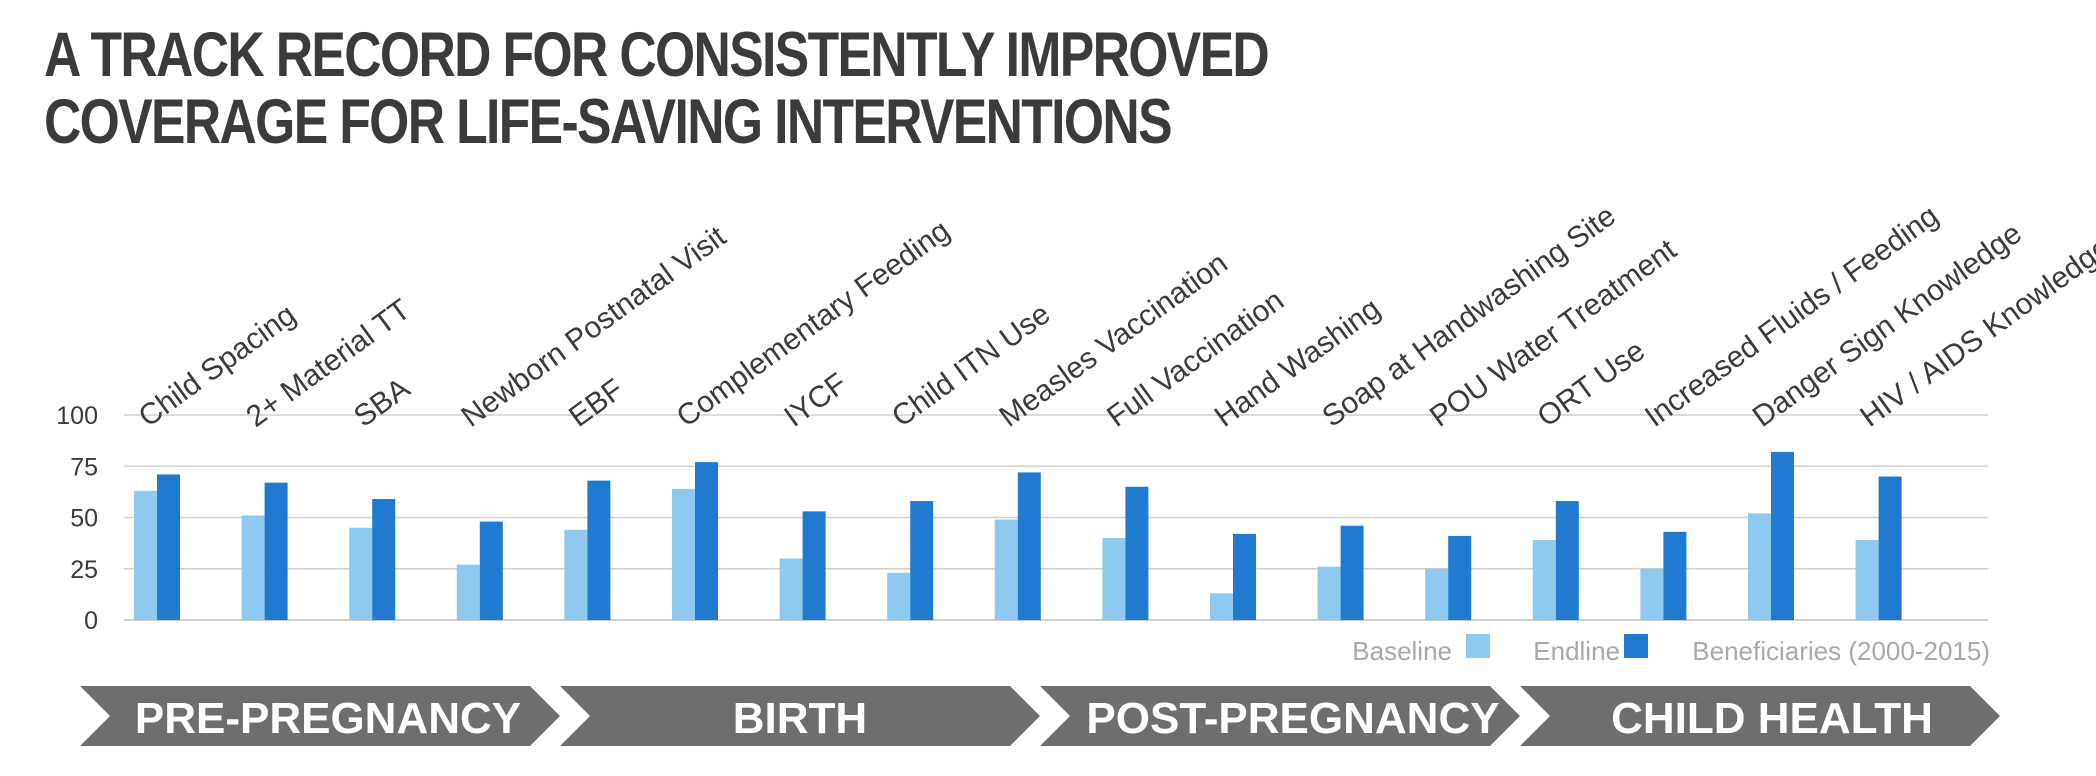 Image resolution: width=2096 pixels, height=776 pixels. I want to click on phase-arrow-birth, so click(800, 716).